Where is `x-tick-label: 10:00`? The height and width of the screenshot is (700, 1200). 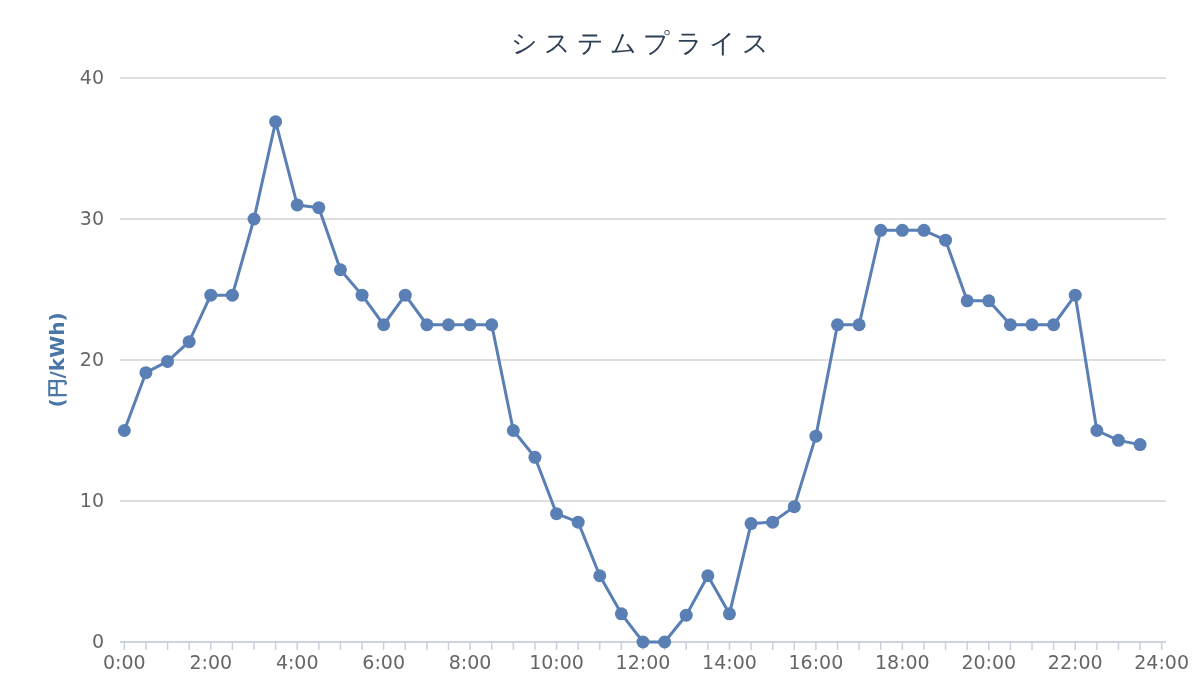 x-tick-label: 10:00 is located at coordinates (556, 662).